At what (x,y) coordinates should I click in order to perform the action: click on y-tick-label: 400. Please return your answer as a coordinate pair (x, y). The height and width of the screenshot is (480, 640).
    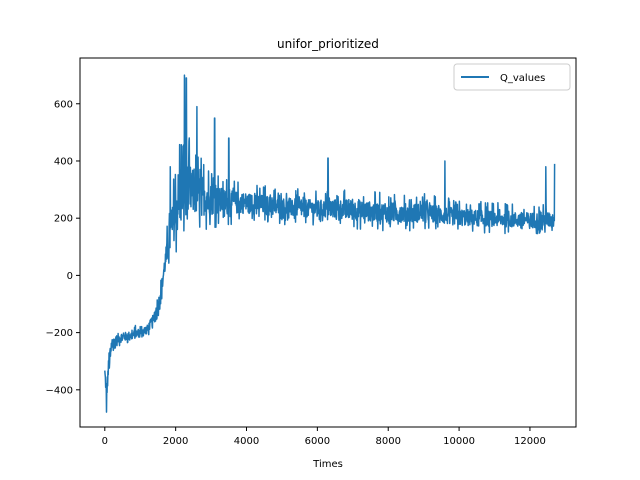
    Looking at the image, I should click on (63, 161).